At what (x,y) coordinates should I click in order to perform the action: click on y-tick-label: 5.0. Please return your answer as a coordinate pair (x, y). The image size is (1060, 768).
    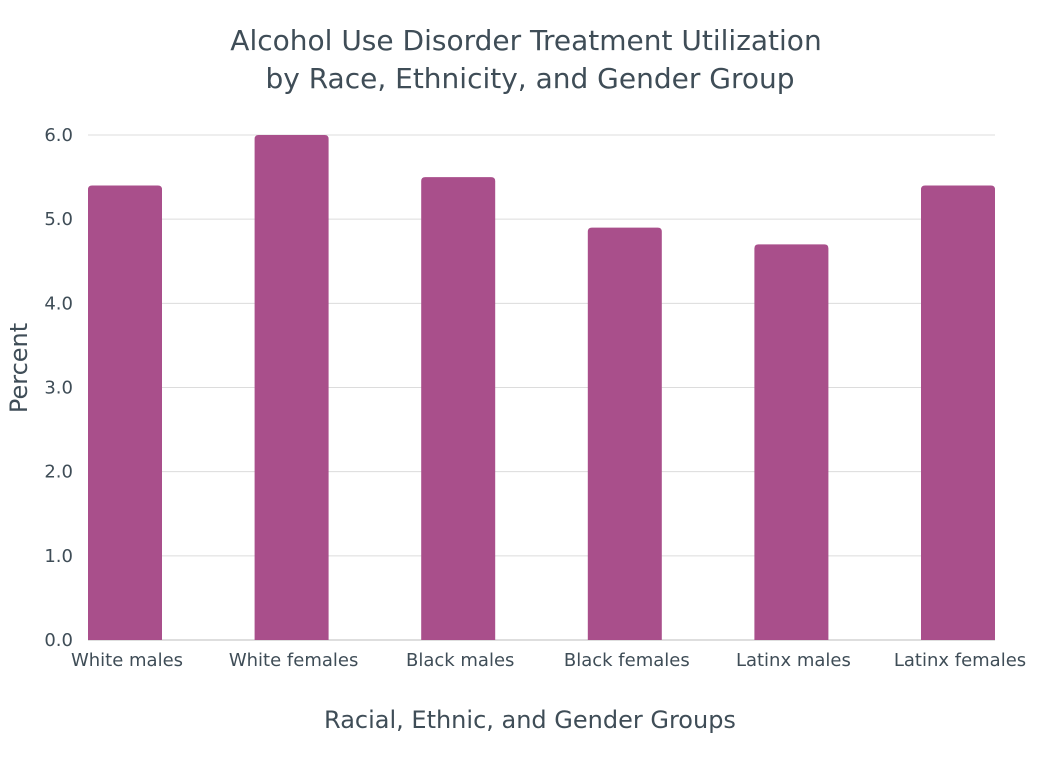
    Looking at the image, I should click on (58, 219).